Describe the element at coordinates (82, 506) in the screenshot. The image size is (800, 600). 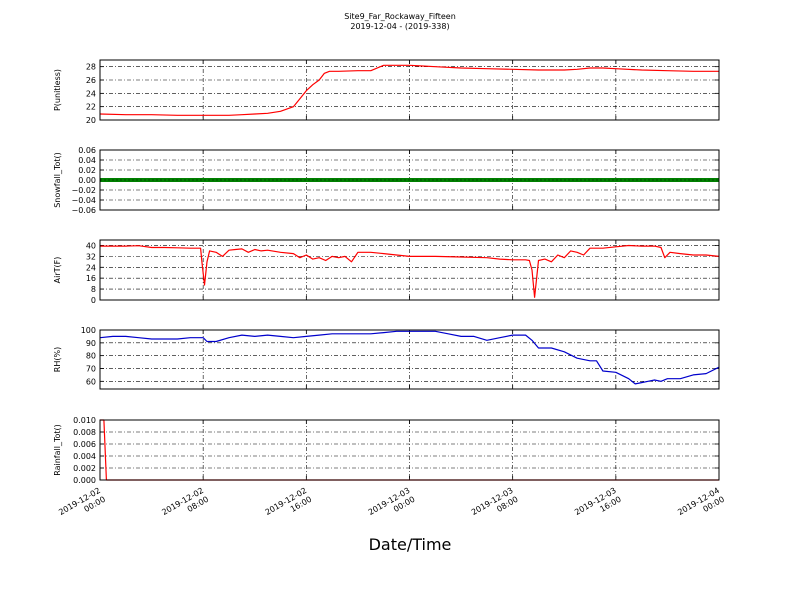
I see `x-tick-label: 2019-12-0200:00` at that location.